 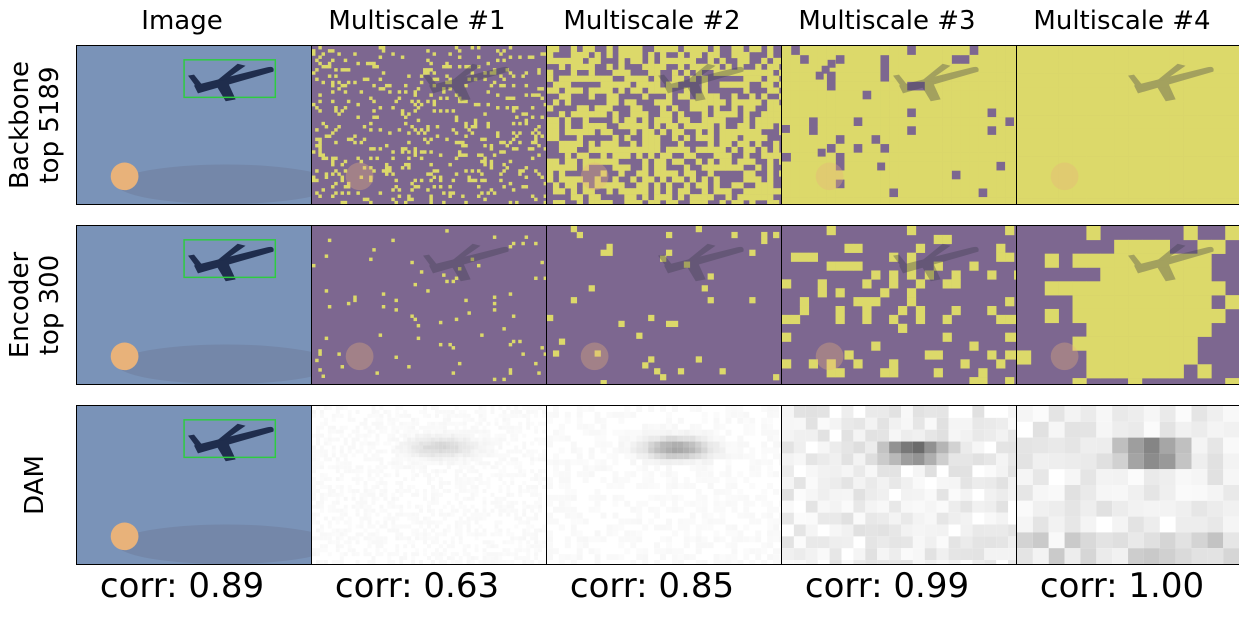 I want to click on column-title-multiscale-3: Multiscale #3, so click(x=887, y=21).